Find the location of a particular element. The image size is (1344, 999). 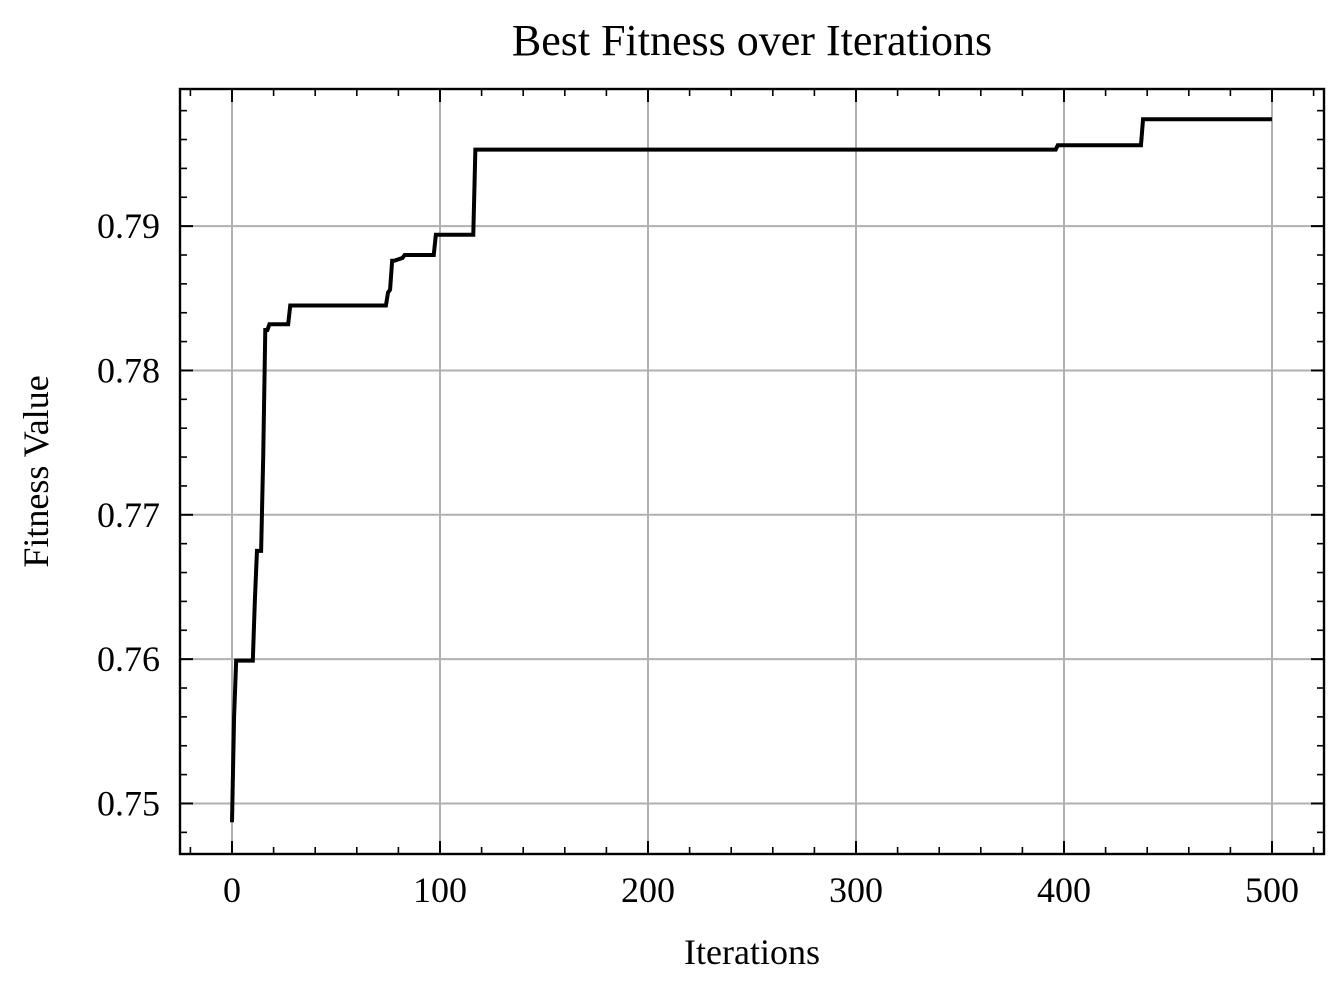

x-axis-label: Iterations is located at coordinates (752, 952).